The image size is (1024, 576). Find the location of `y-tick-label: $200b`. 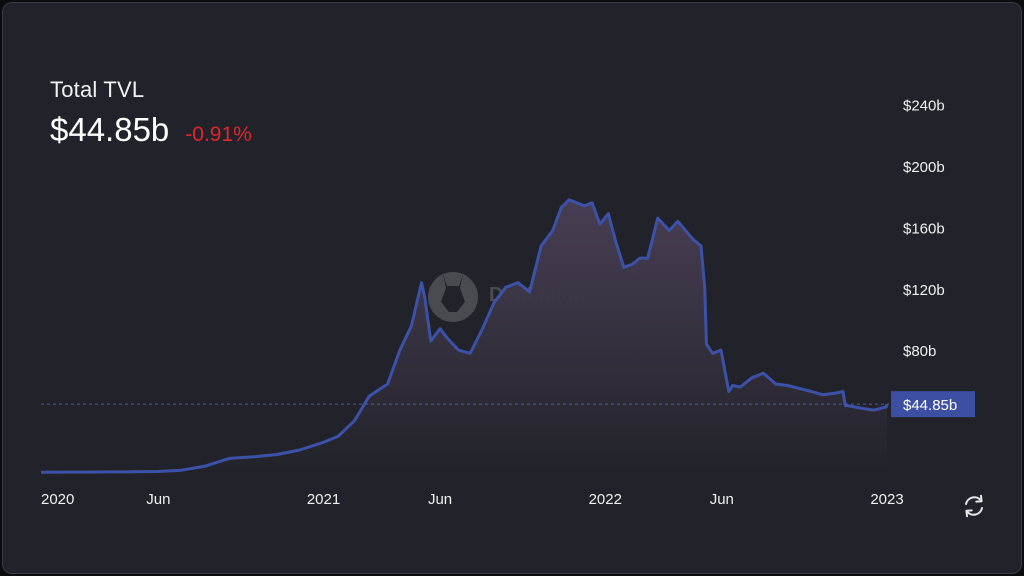

y-tick-label: $200b is located at coordinates (924, 167).